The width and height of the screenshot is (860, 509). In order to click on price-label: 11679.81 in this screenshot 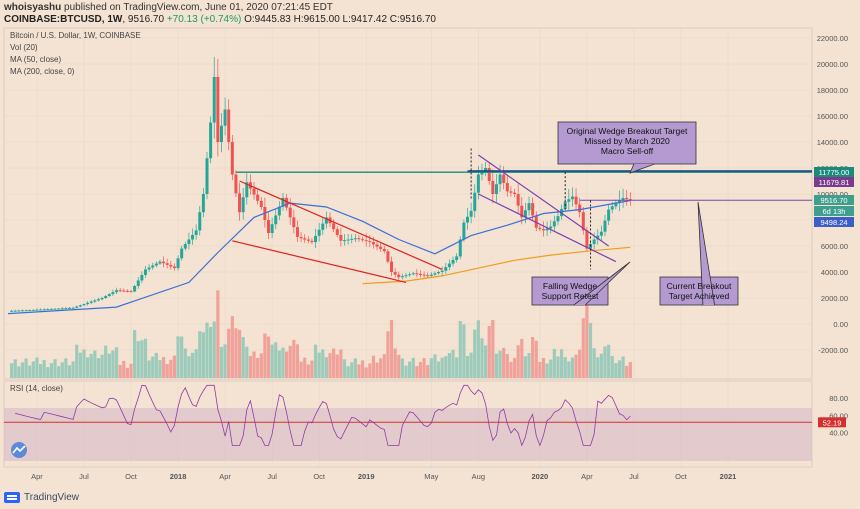, I will do `click(834, 182)`.